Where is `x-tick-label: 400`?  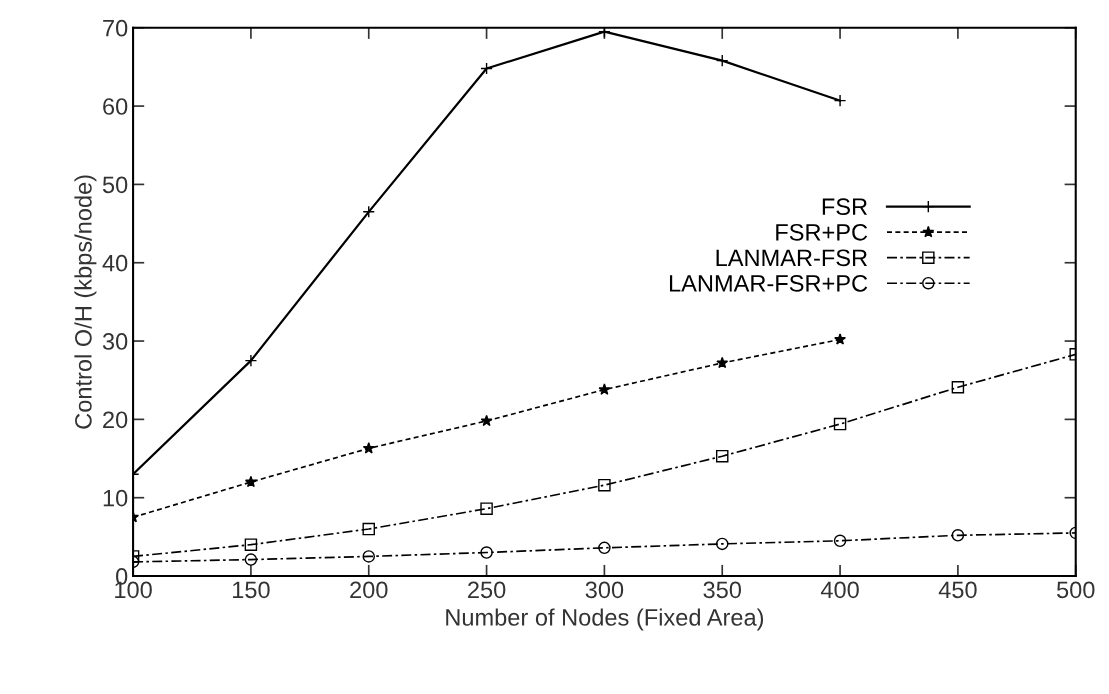
x-tick-label: 400 is located at coordinates (839, 590).